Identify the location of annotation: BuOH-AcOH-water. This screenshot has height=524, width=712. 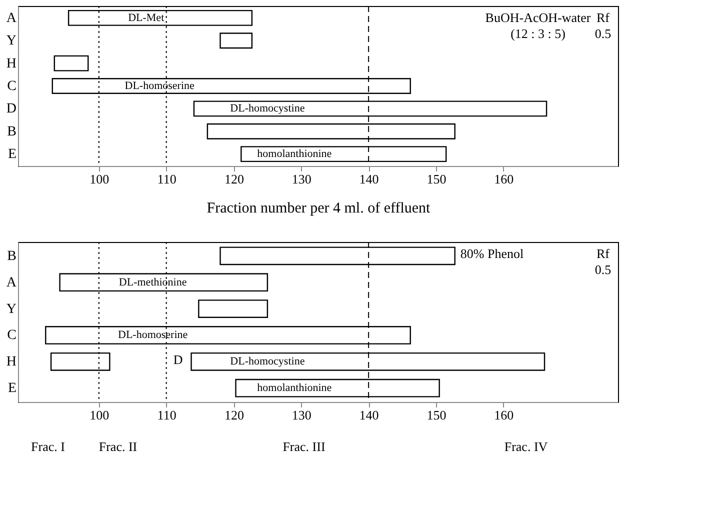
(538, 17).